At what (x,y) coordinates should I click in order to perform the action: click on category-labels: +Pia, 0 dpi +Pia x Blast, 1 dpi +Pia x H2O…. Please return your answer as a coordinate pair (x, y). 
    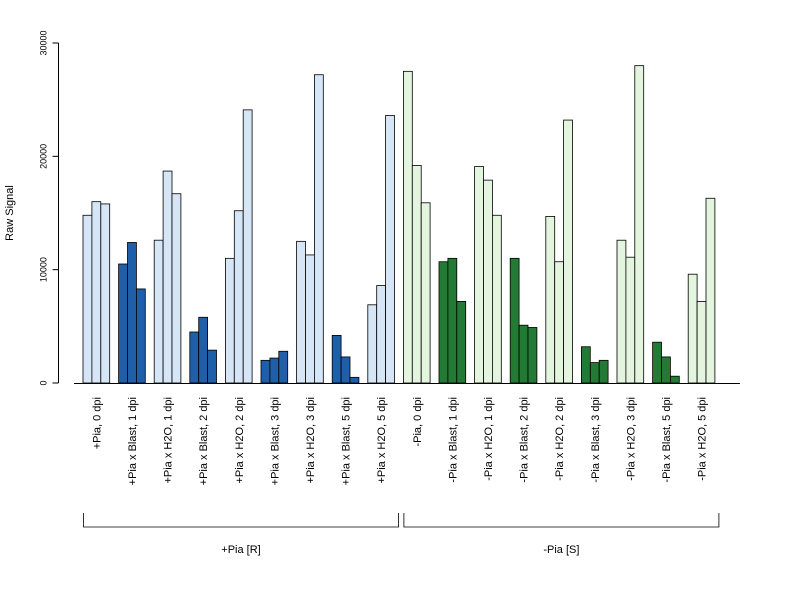
    Looking at the image, I should click on (399, 441).